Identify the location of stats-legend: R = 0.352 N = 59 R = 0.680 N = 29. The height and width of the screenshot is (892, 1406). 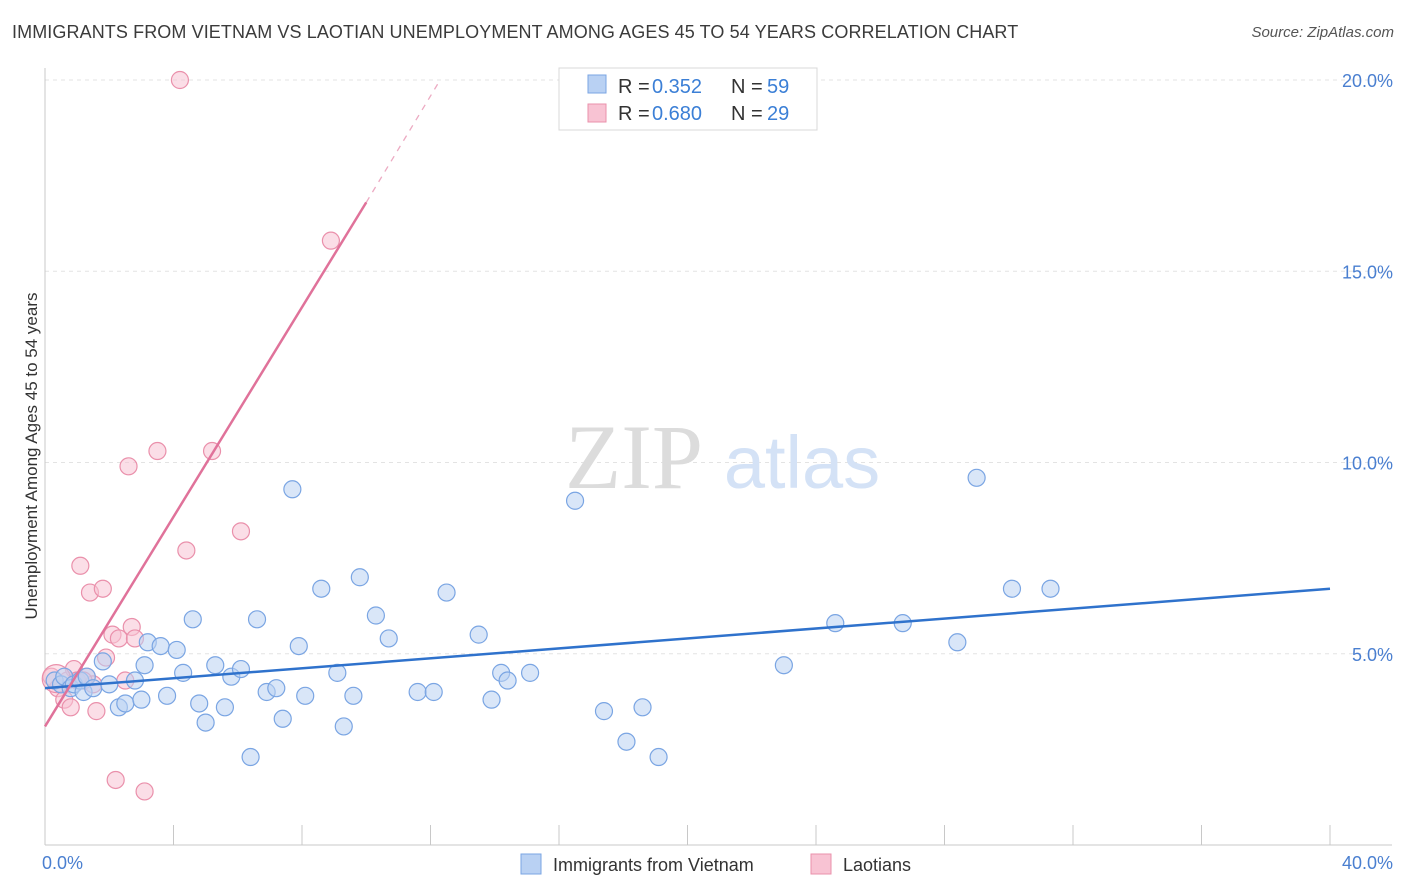
(688, 99).